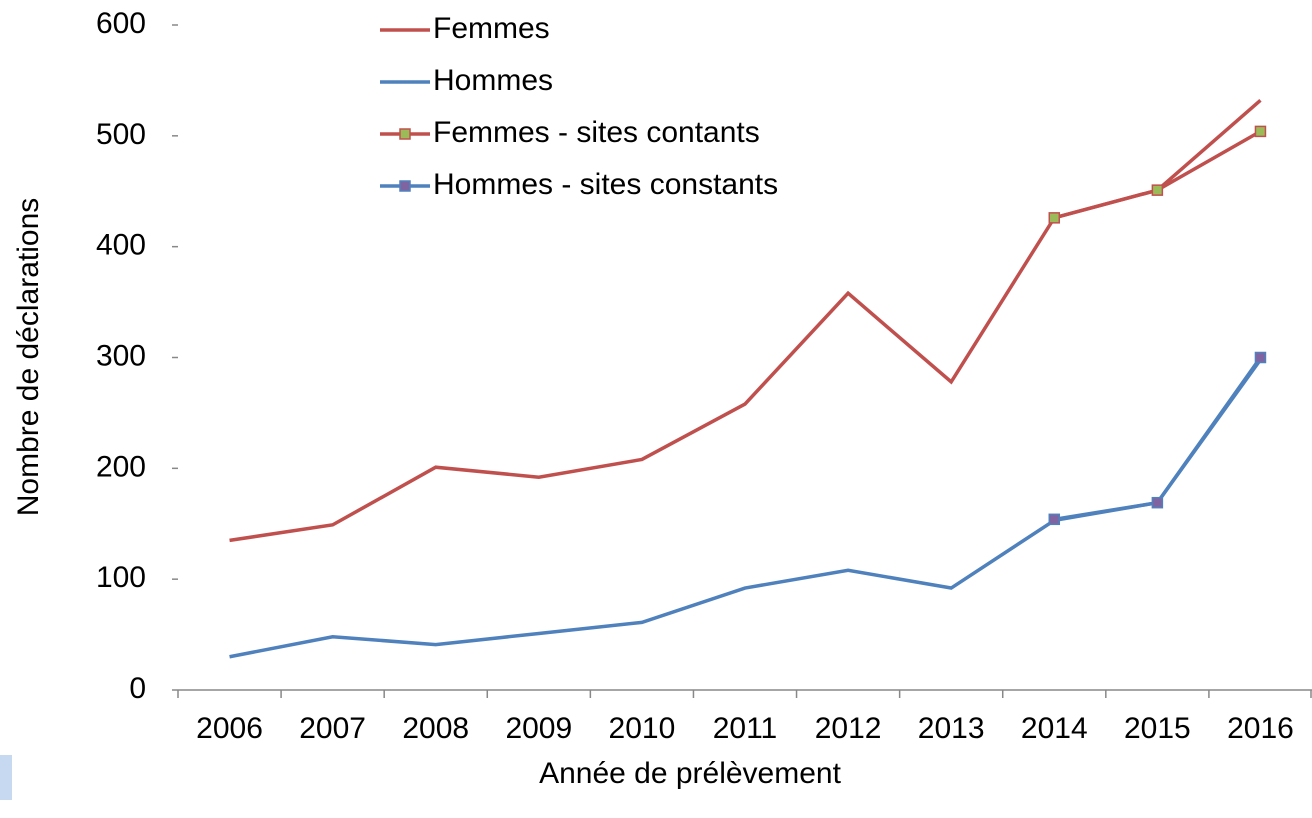 This screenshot has height=818, width=1312. Describe the element at coordinates (642, 728) in the screenshot. I see `x-tick-label: 2010` at that location.